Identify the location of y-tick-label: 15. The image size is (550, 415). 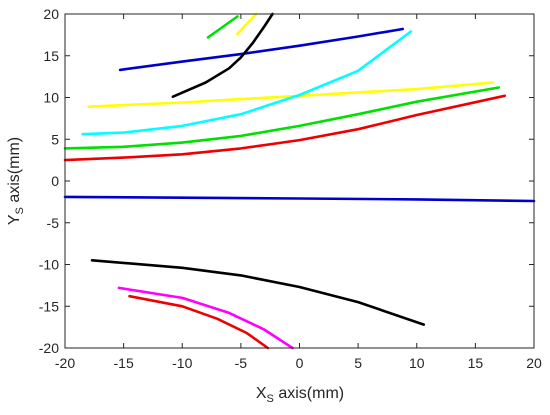
(51, 56).